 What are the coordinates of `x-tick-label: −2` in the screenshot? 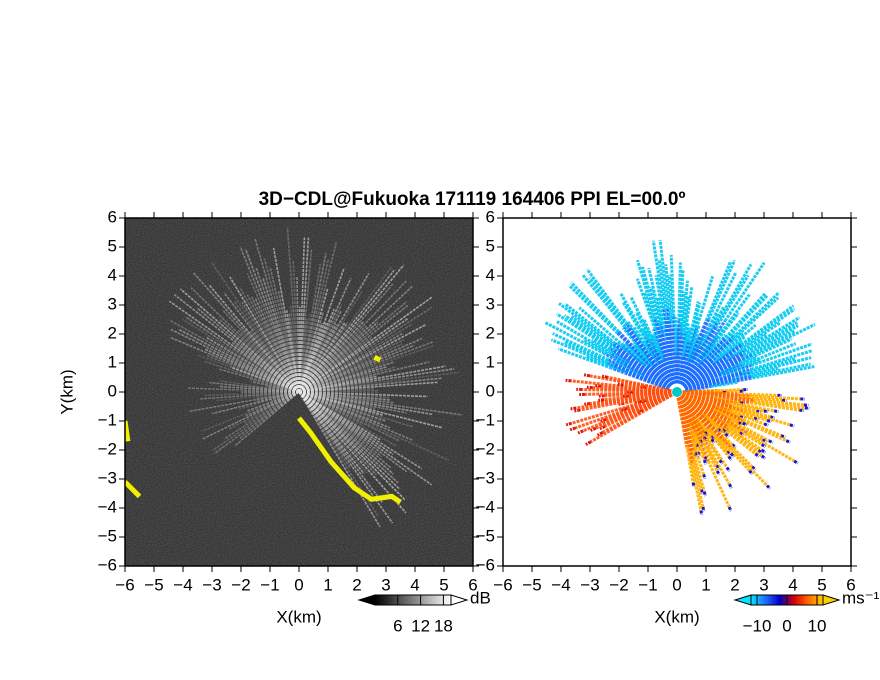 It's located at (618, 584).